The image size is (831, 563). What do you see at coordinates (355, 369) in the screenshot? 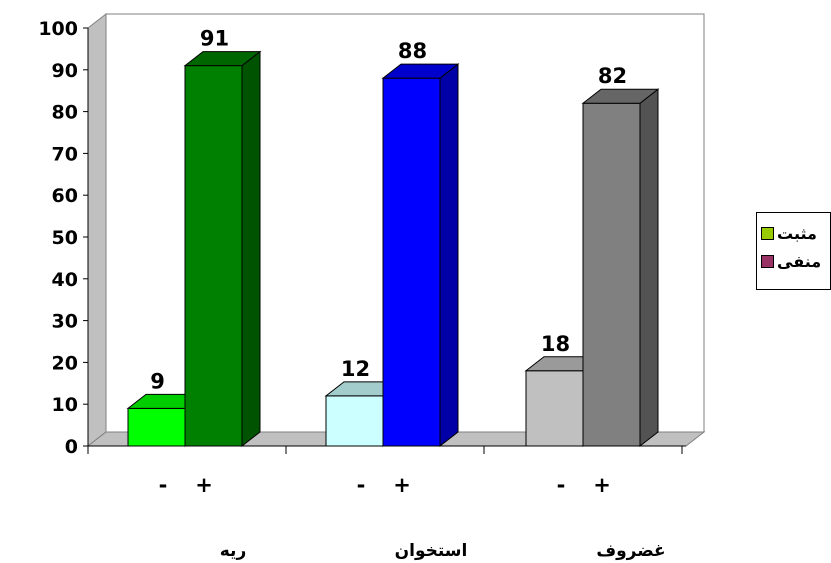
I see `data-label: 12` at bounding box center [355, 369].